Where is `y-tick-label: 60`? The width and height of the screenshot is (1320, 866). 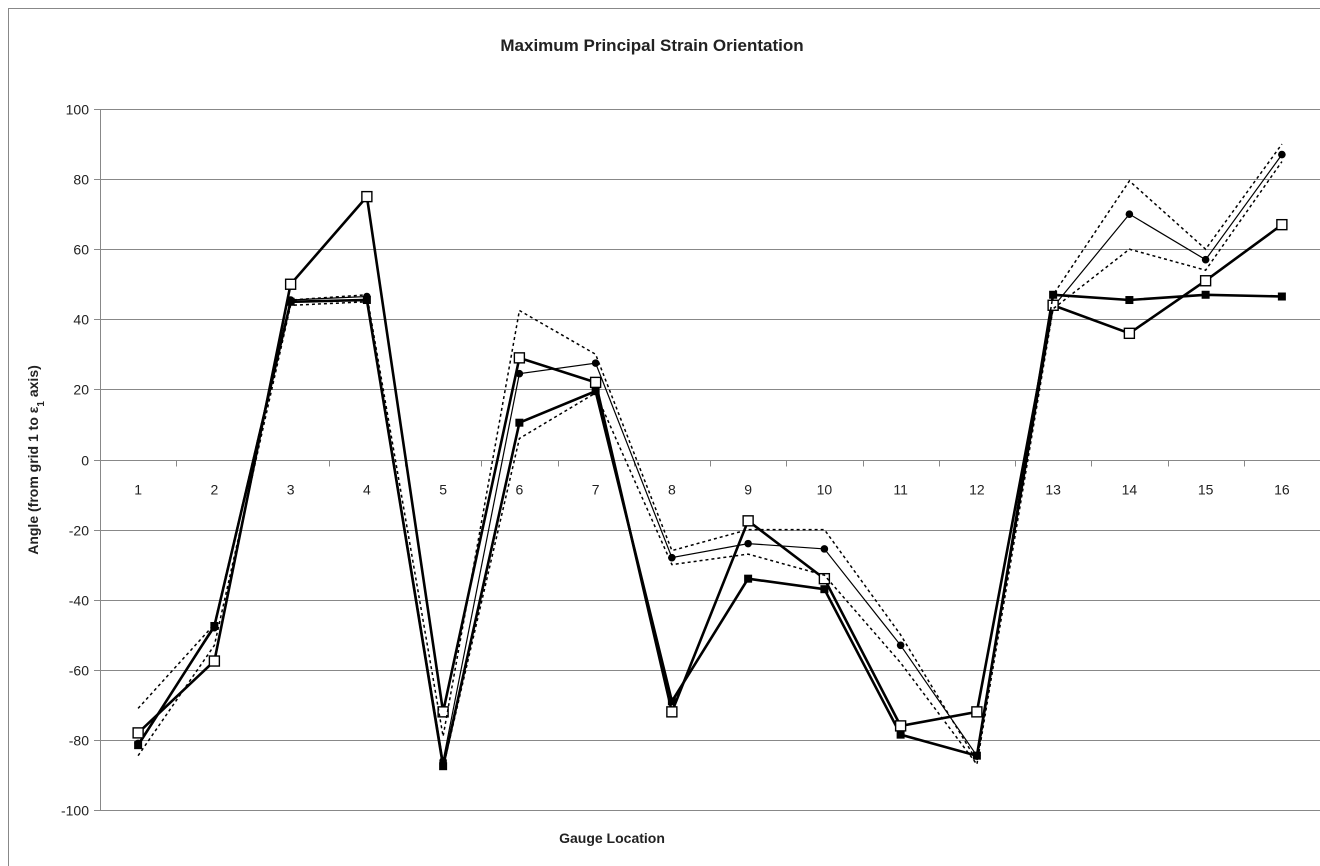
y-tick-label: 60 is located at coordinates (81, 250).